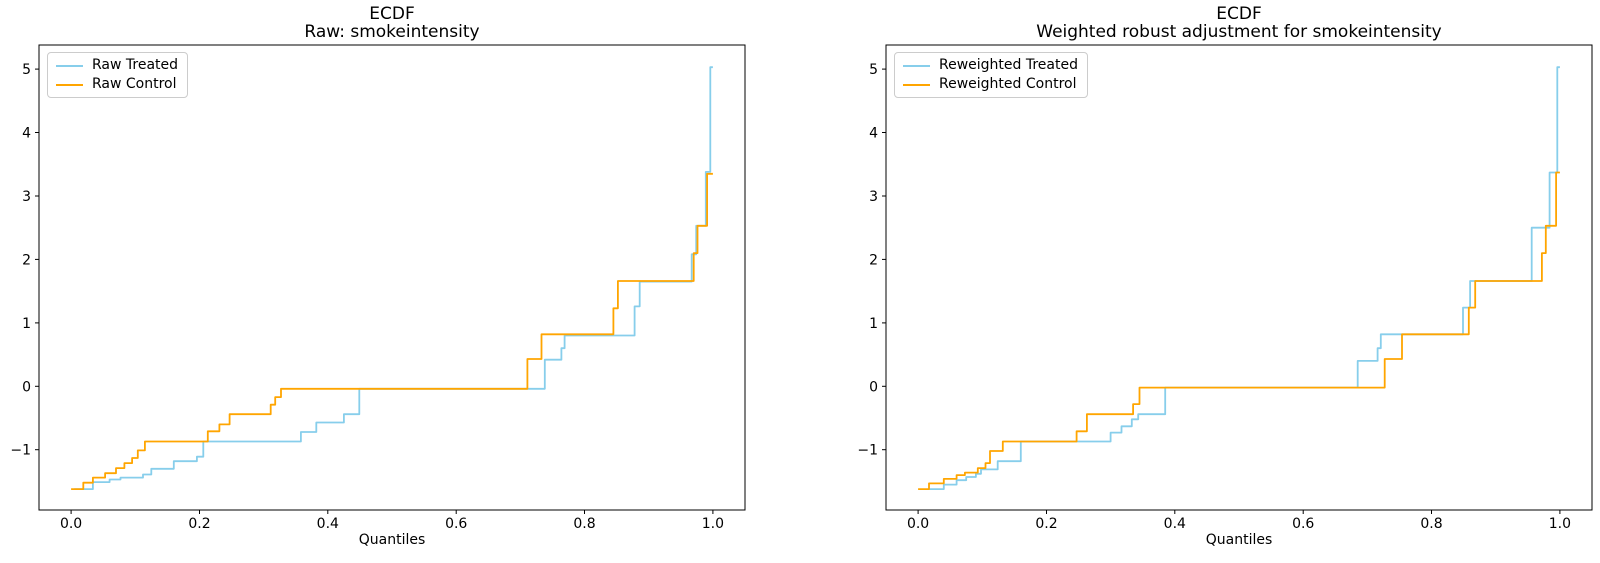 The height and width of the screenshot is (563, 1600). What do you see at coordinates (392, 32) in the screenshot?
I see `chart-subtitle: Raw: smokeintensity` at bounding box center [392, 32].